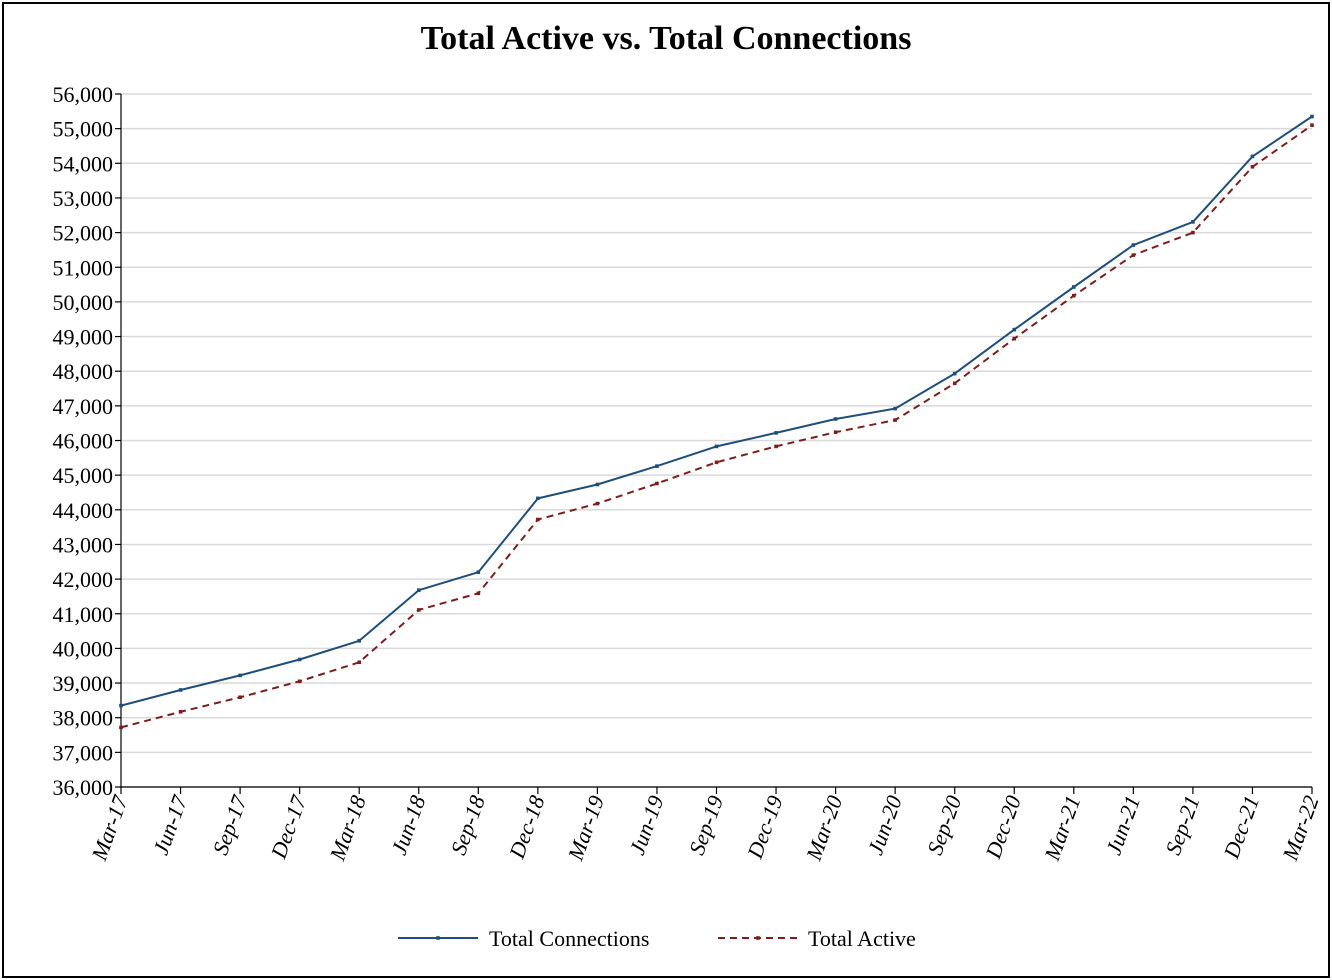  I want to click on x-tick-label: Dec-18, so click(527, 827).